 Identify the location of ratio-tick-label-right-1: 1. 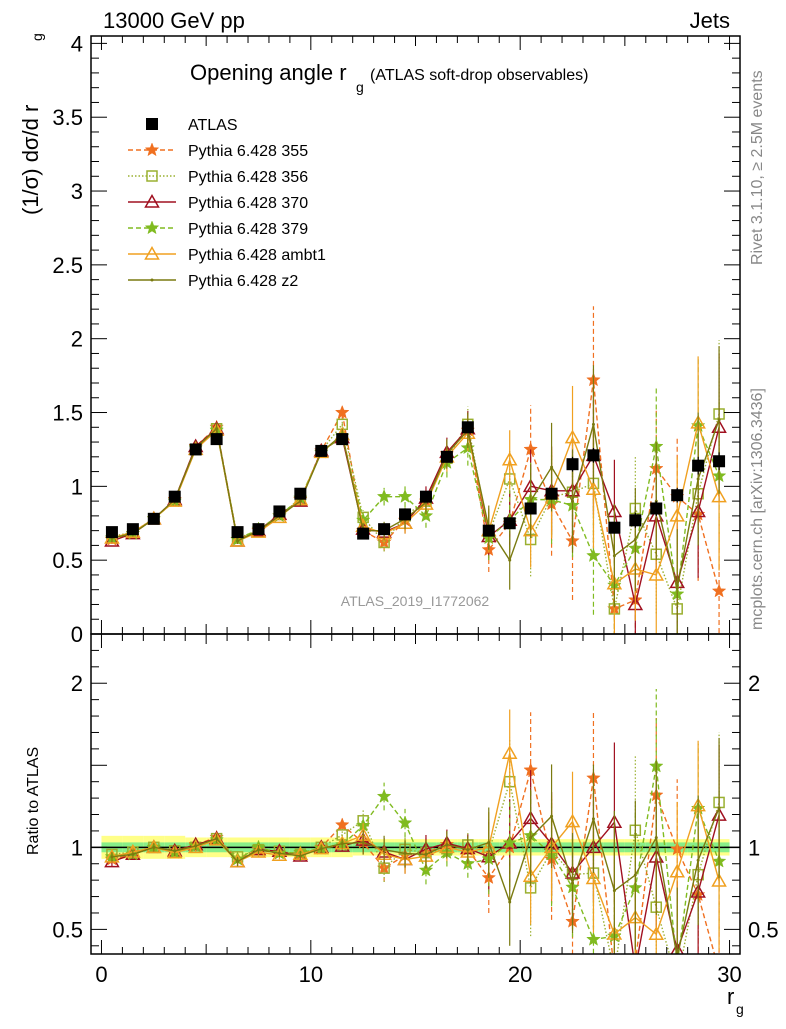
(754, 847).